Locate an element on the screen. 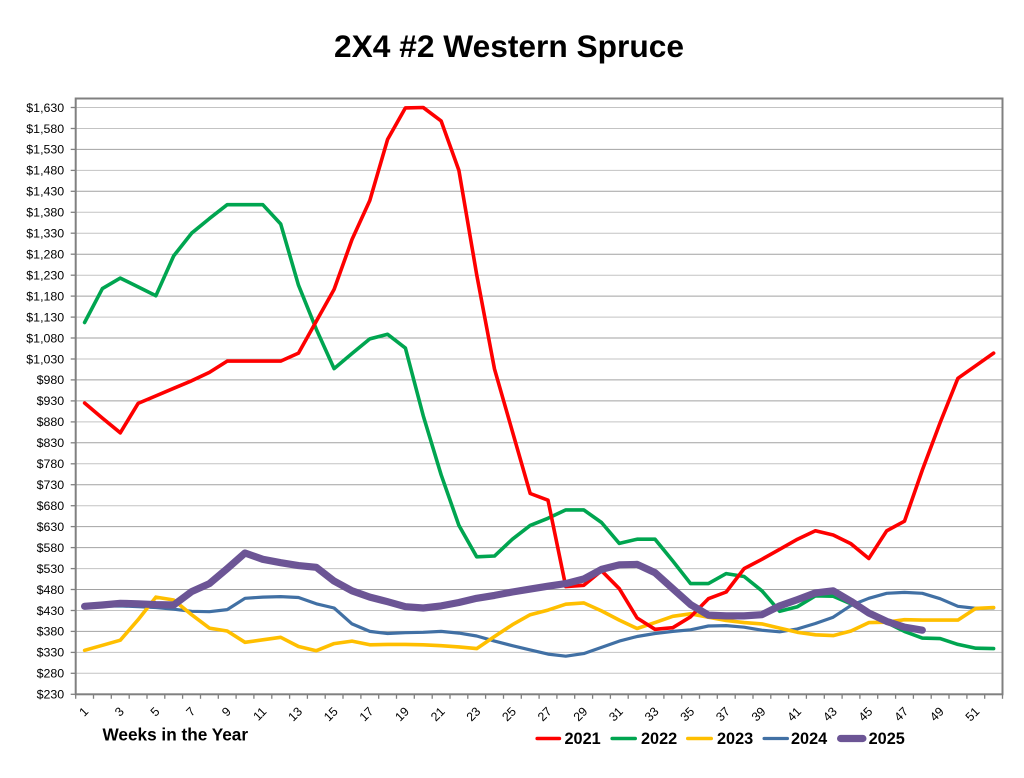  svg-text: $580 is located at coordinates (51, 548).